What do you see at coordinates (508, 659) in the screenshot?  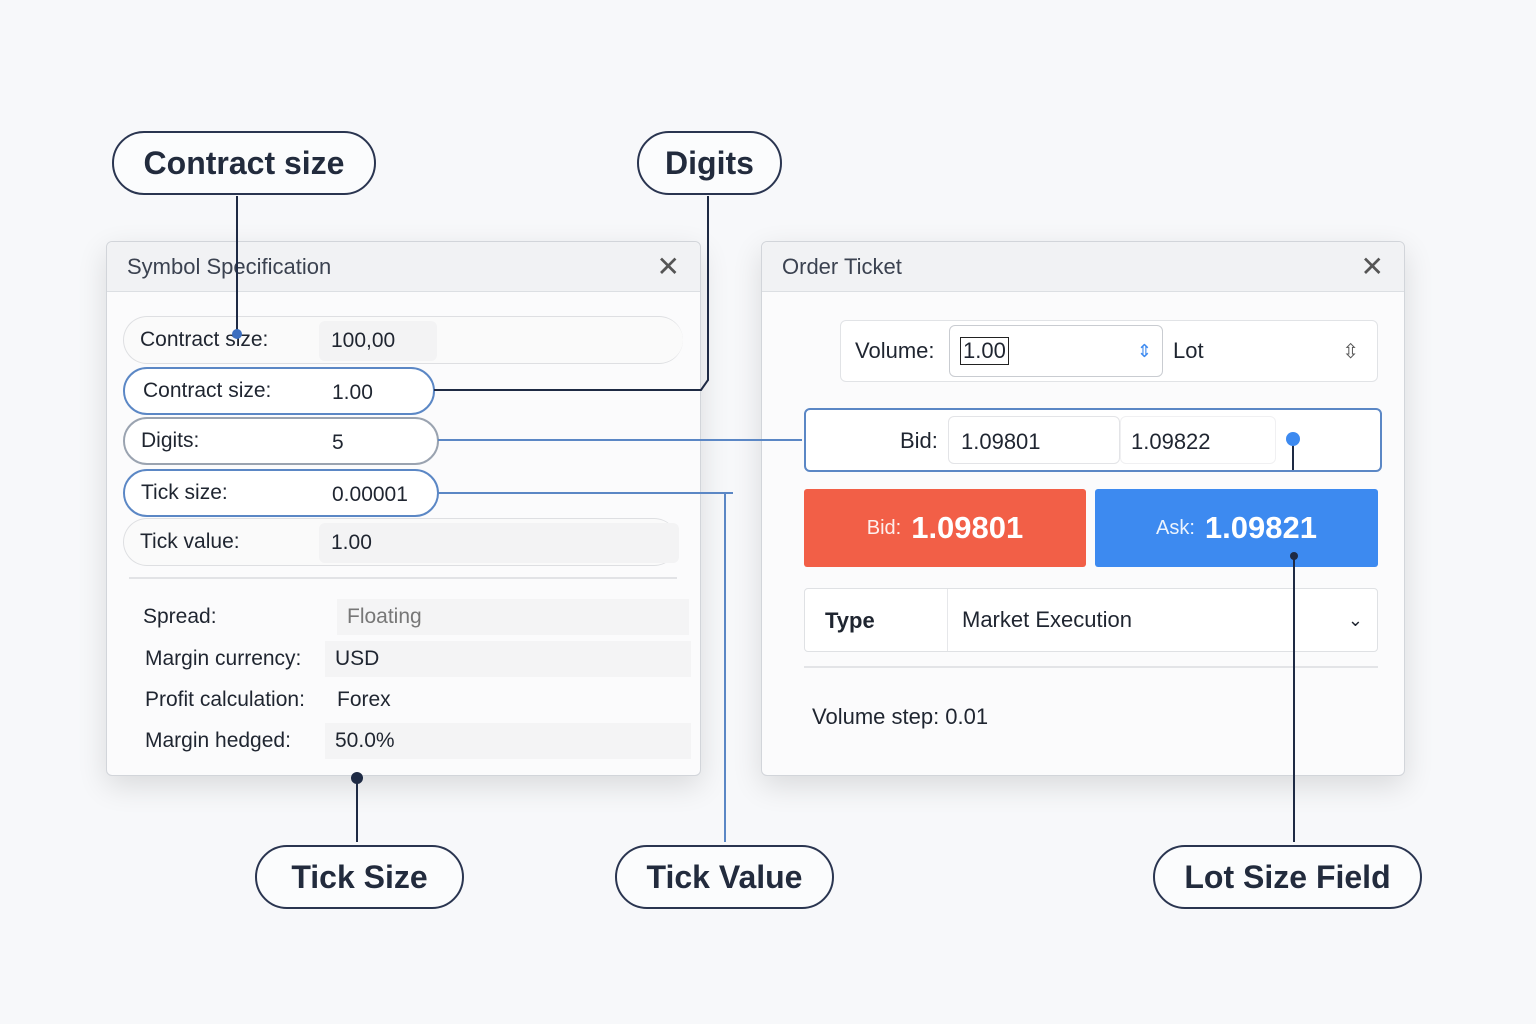 I see `value: USD` at bounding box center [508, 659].